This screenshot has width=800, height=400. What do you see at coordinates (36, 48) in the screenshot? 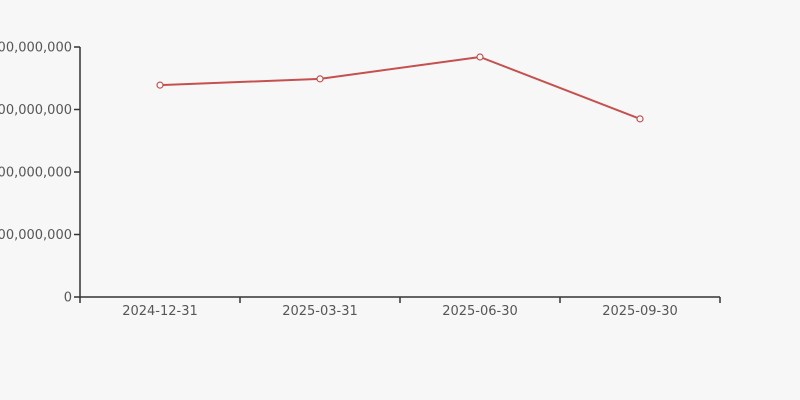
I see `y-axis-label: 800,000,000` at bounding box center [36, 48].